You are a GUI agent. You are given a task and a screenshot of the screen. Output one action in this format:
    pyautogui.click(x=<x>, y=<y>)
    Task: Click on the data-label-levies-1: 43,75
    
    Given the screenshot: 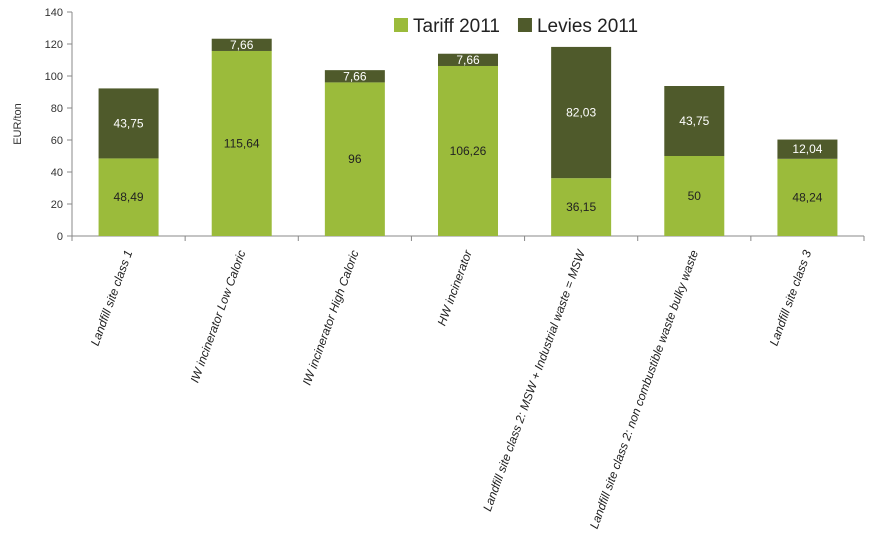 What is the action you would take?
    pyautogui.click(x=129, y=123)
    